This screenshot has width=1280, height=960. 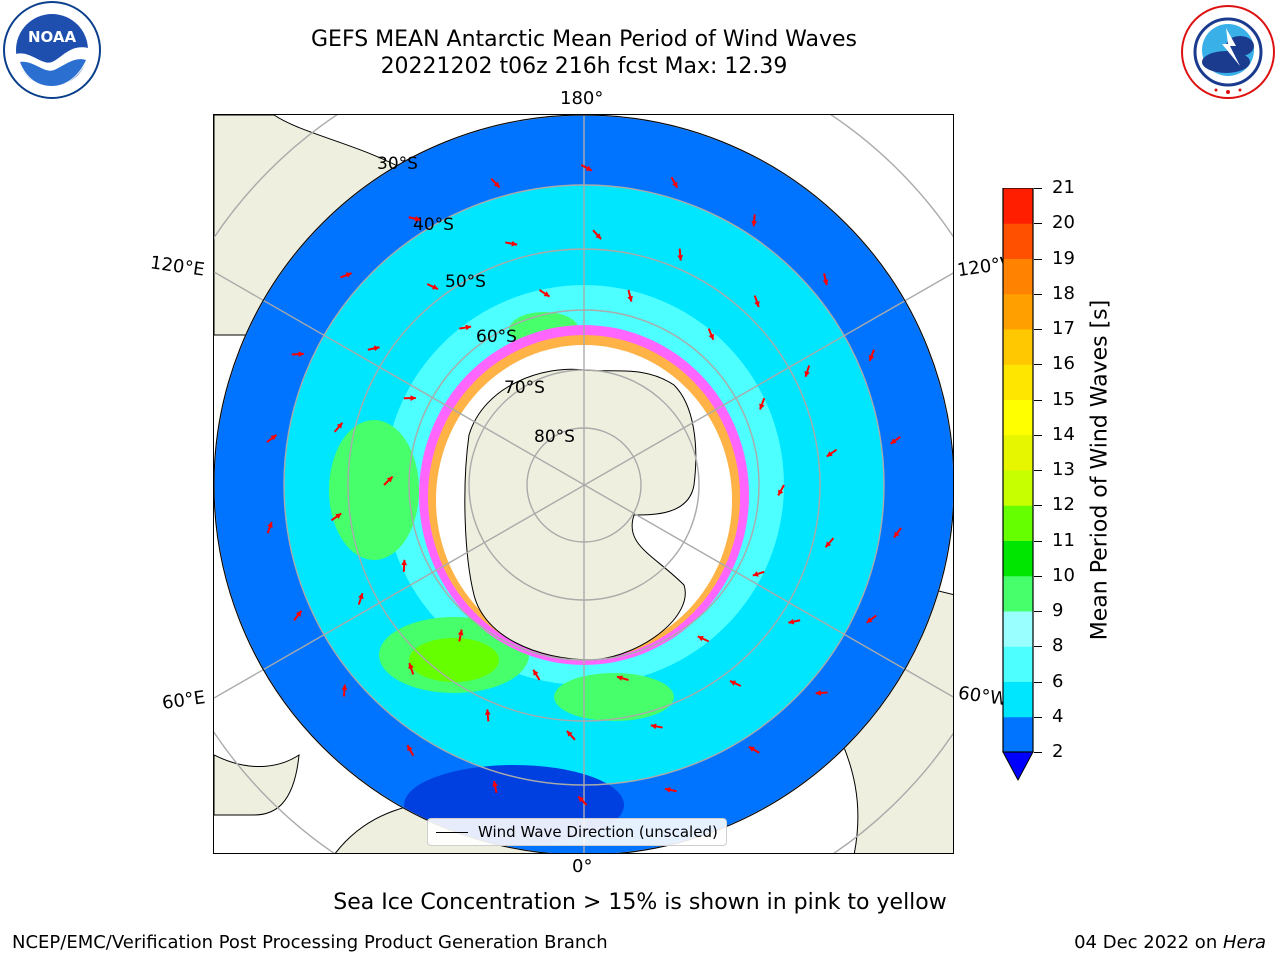 What do you see at coordinates (1148, 942) in the screenshot?
I see `date-text: 04 Dec 2022 on` at bounding box center [1148, 942].